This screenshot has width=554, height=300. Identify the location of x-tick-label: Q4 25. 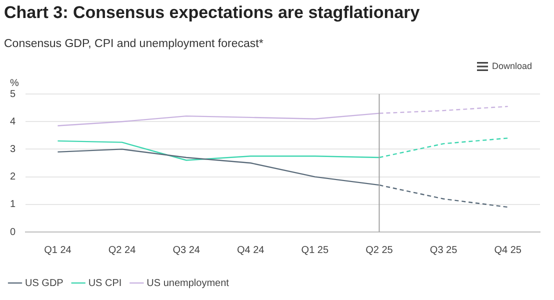
(508, 250).